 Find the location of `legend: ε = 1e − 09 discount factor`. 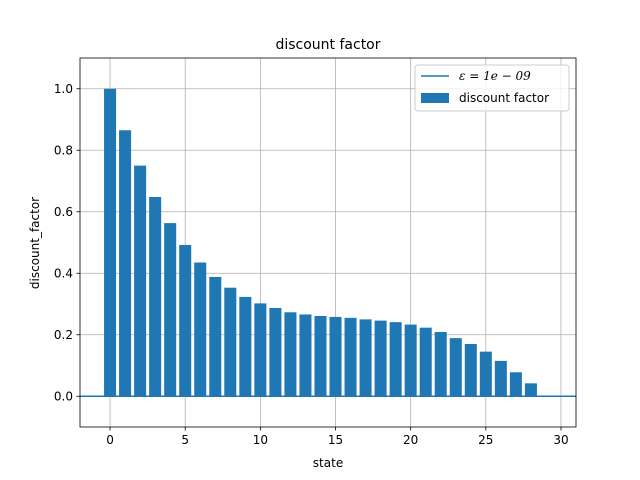

legend: ε = 1e − 09 discount factor is located at coordinates (492, 88).